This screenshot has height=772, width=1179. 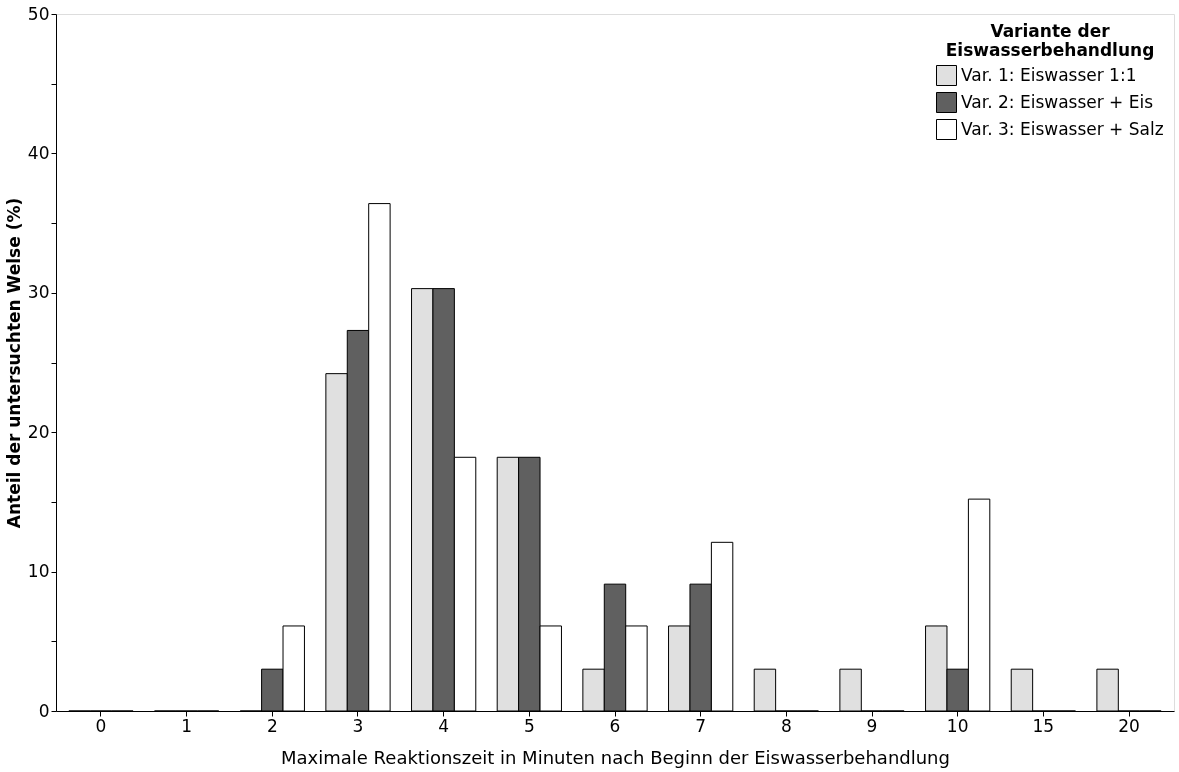 I want to click on y-tick-label: 50, so click(x=38, y=13).